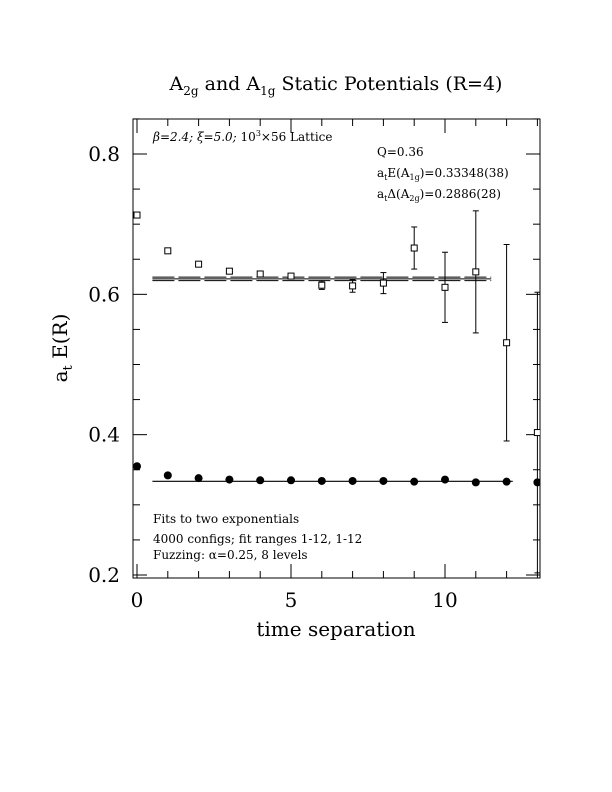  Describe the element at coordinates (226, 519) in the screenshot. I see `fits-annotation: Fits to two exponentials` at that location.